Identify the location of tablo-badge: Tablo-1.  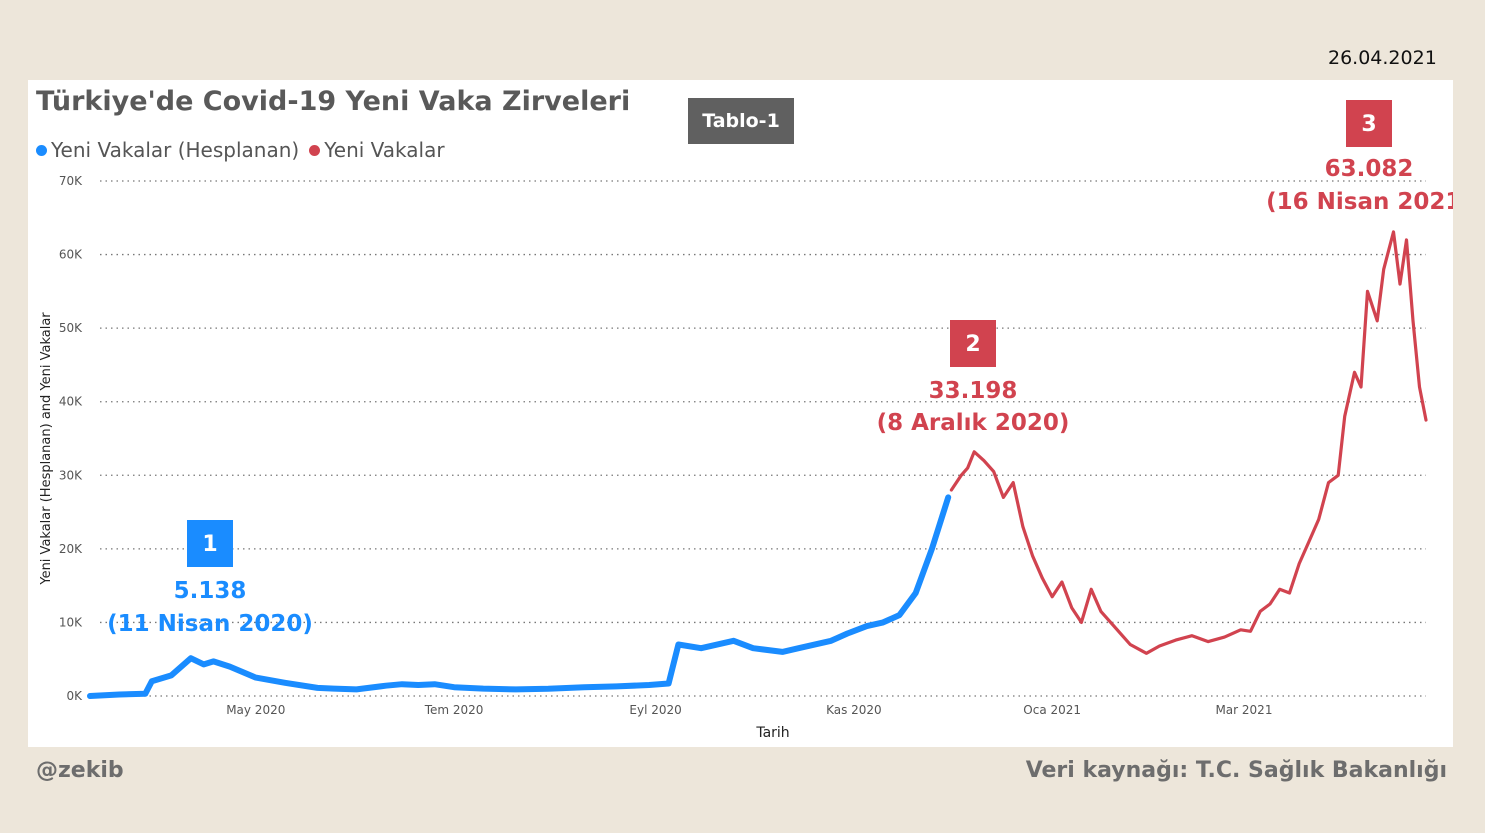
(741, 121).